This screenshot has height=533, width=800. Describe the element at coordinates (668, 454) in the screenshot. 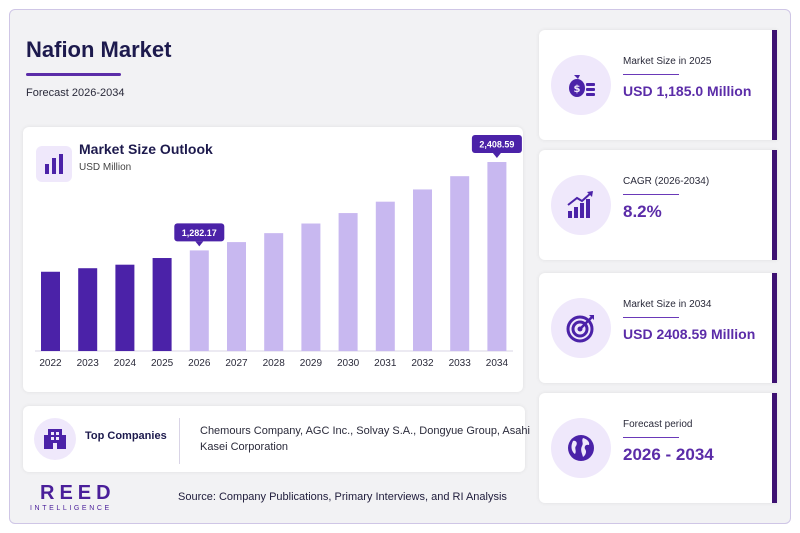

I see `kpi-value: 2026 - 2034` at that location.